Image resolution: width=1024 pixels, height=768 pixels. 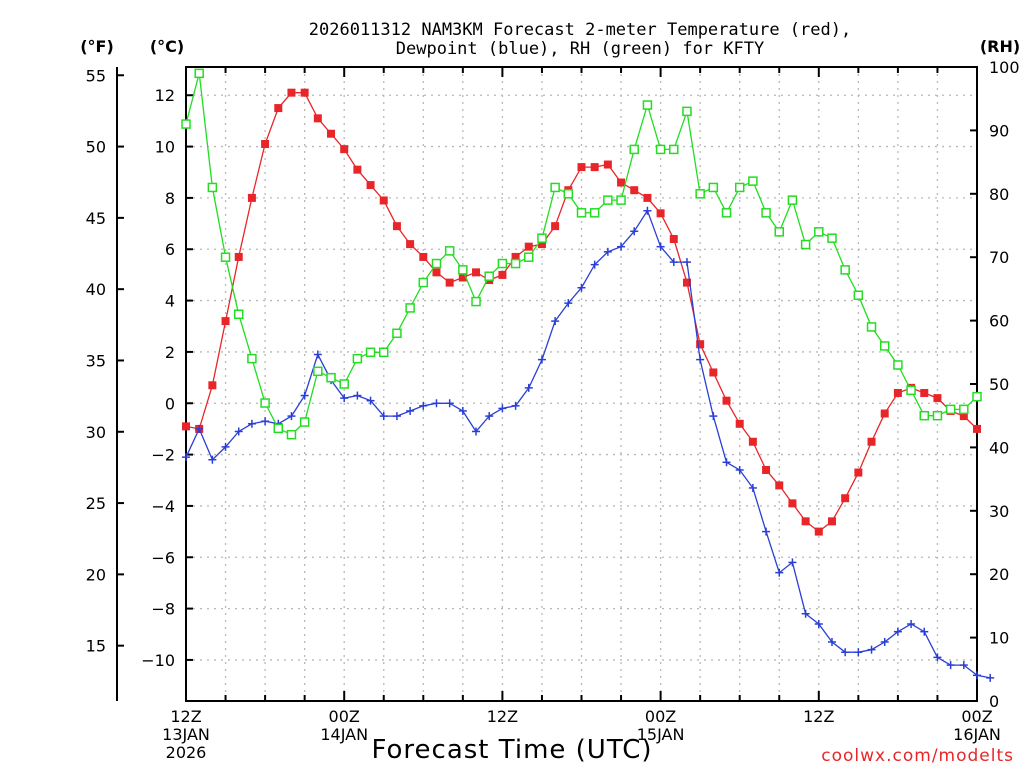 What do you see at coordinates (186, 734) in the screenshot?
I see `x-tick-label: 13JAN` at bounding box center [186, 734].